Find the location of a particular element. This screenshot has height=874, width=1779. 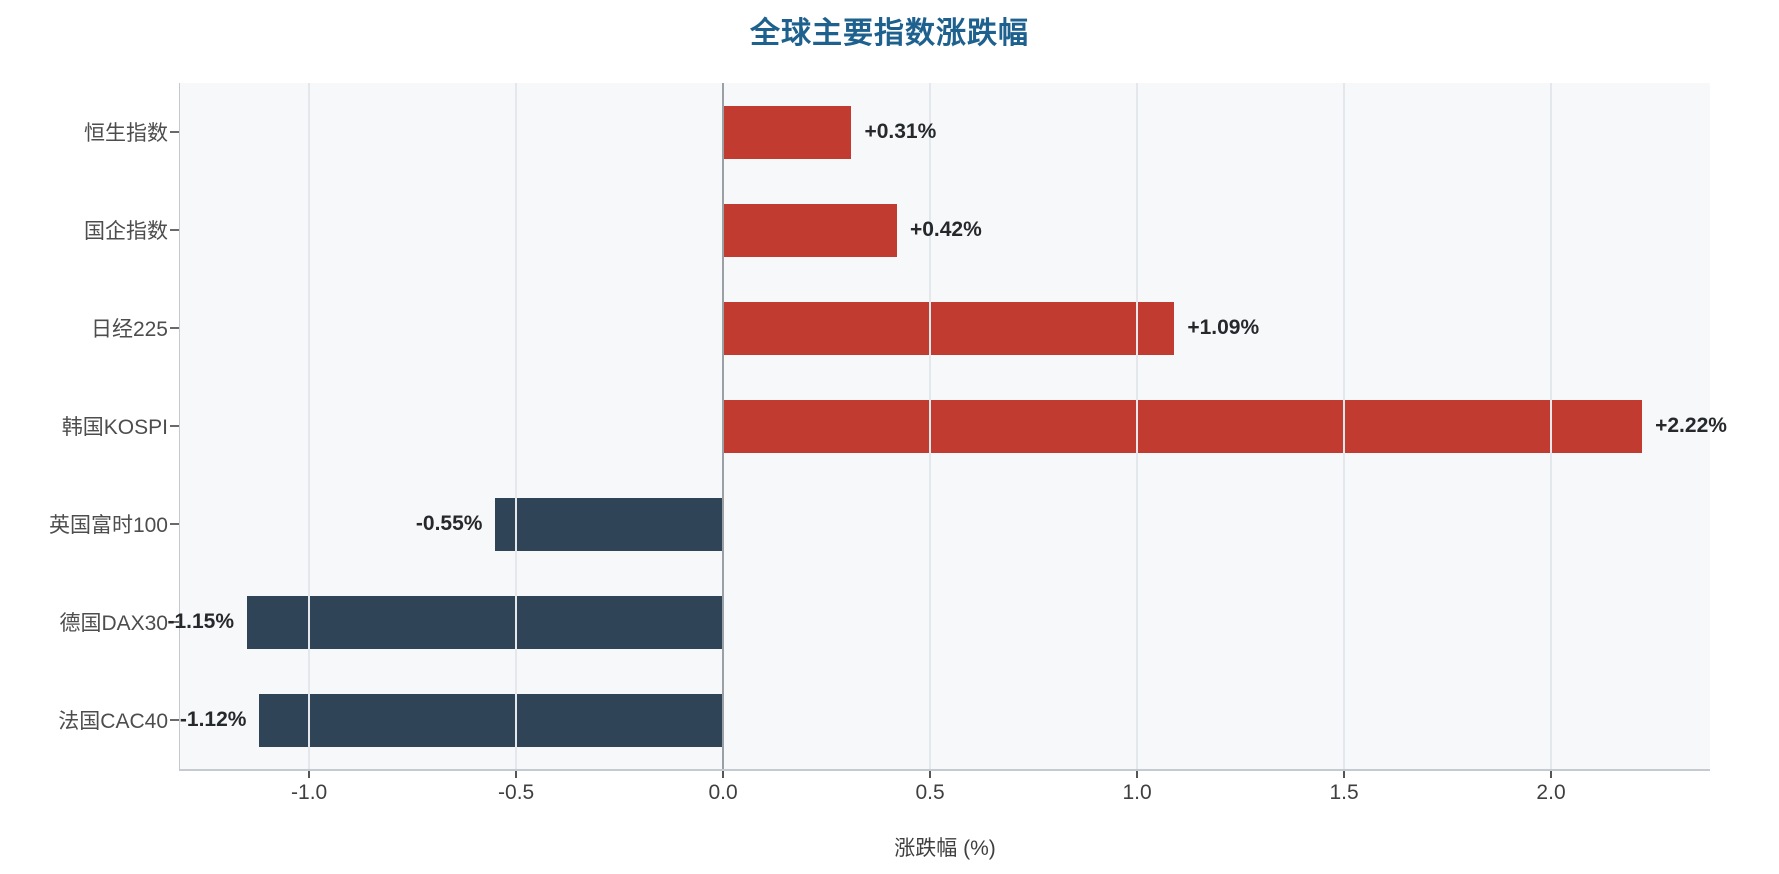

x-axis-tick-label: 0.5 is located at coordinates (930, 792).